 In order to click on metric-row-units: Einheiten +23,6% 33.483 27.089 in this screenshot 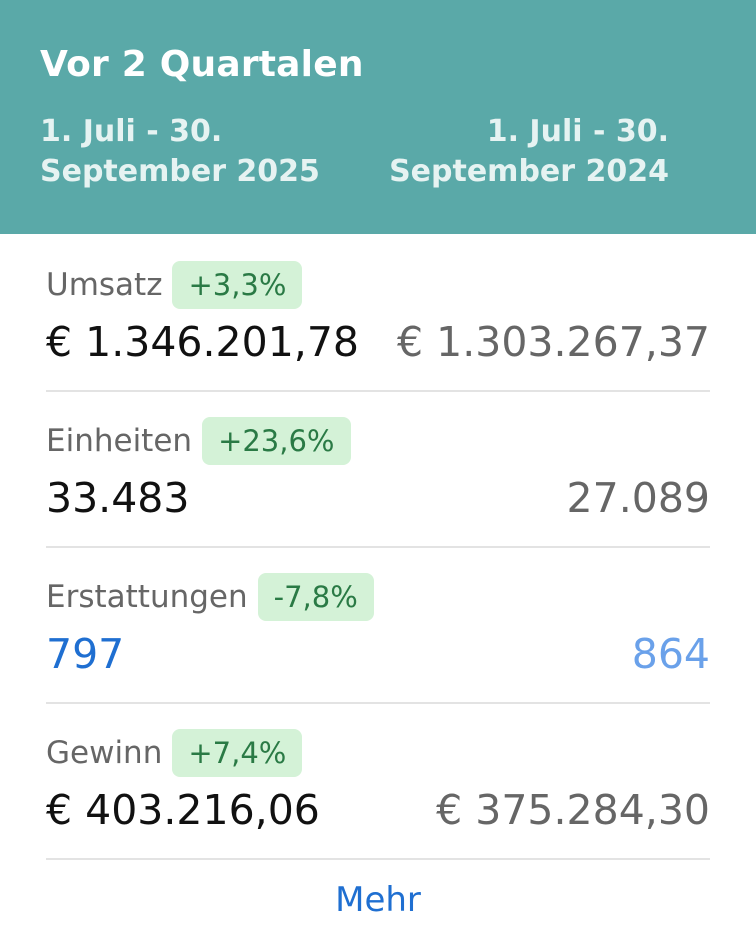, I will do `click(378, 469)`.